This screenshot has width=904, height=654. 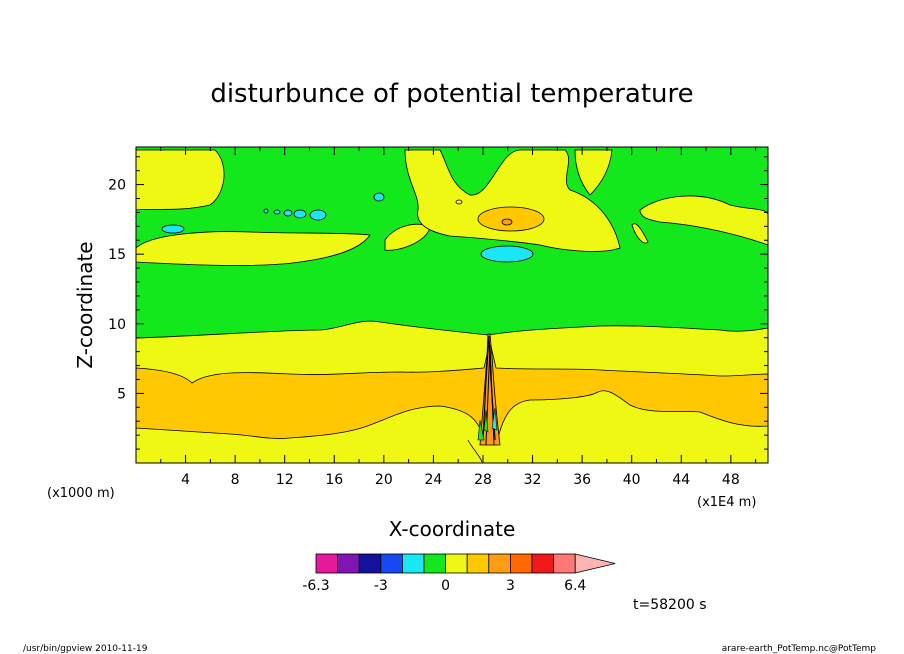 What do you see at coordinates (459, 202) in the screenshot?
I see `contour-small-loop` at bounding box center [459, 202].